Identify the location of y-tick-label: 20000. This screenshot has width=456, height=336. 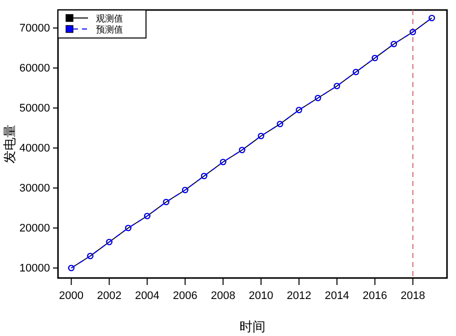
(34, 228).